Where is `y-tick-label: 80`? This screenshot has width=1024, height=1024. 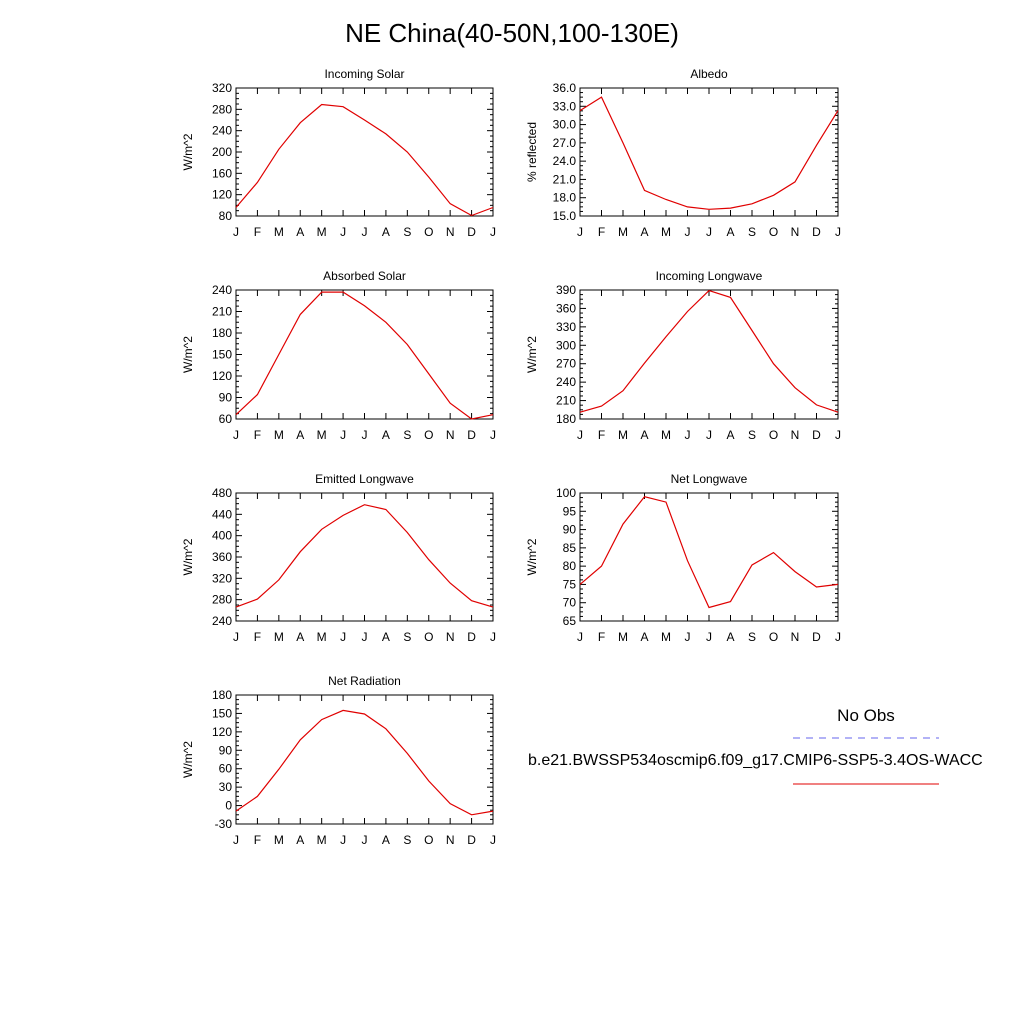
y-tick-label: 80 is located at coordinates (570, 566).